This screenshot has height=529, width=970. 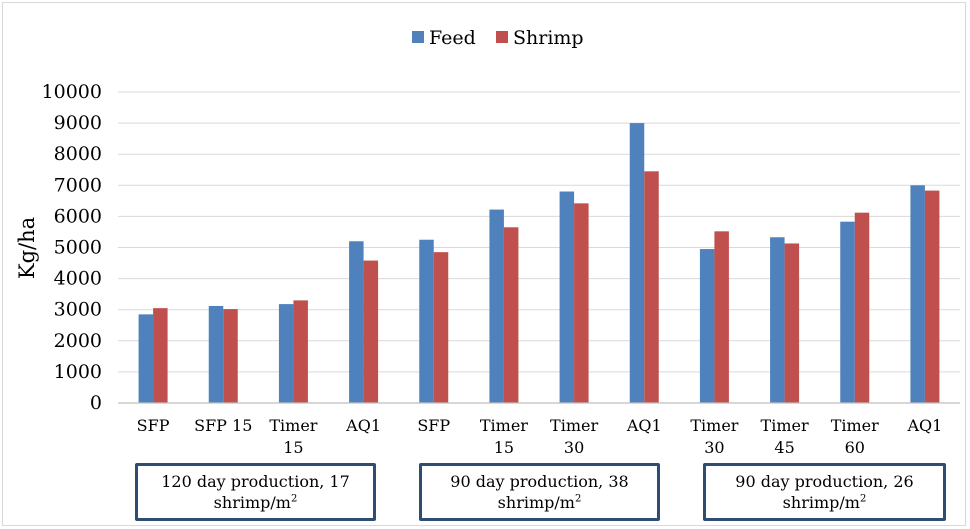 What do you see at coordinates (824, 481) in the screenshot?
I see `group-3-line1: 90 day production, 26` at bounding box center [824, 481].